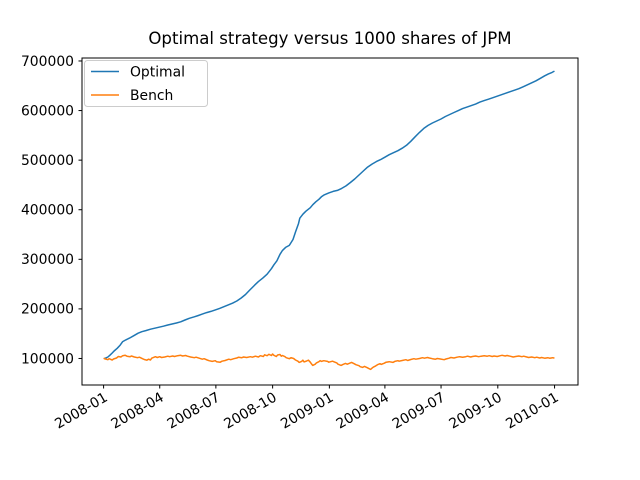 The width and height of the screenshot is (640, 480). What do you see at coordinates (146, 83) in the screenshot?
I see `legend: Optimal Bench` at bounding box center [146, 83].